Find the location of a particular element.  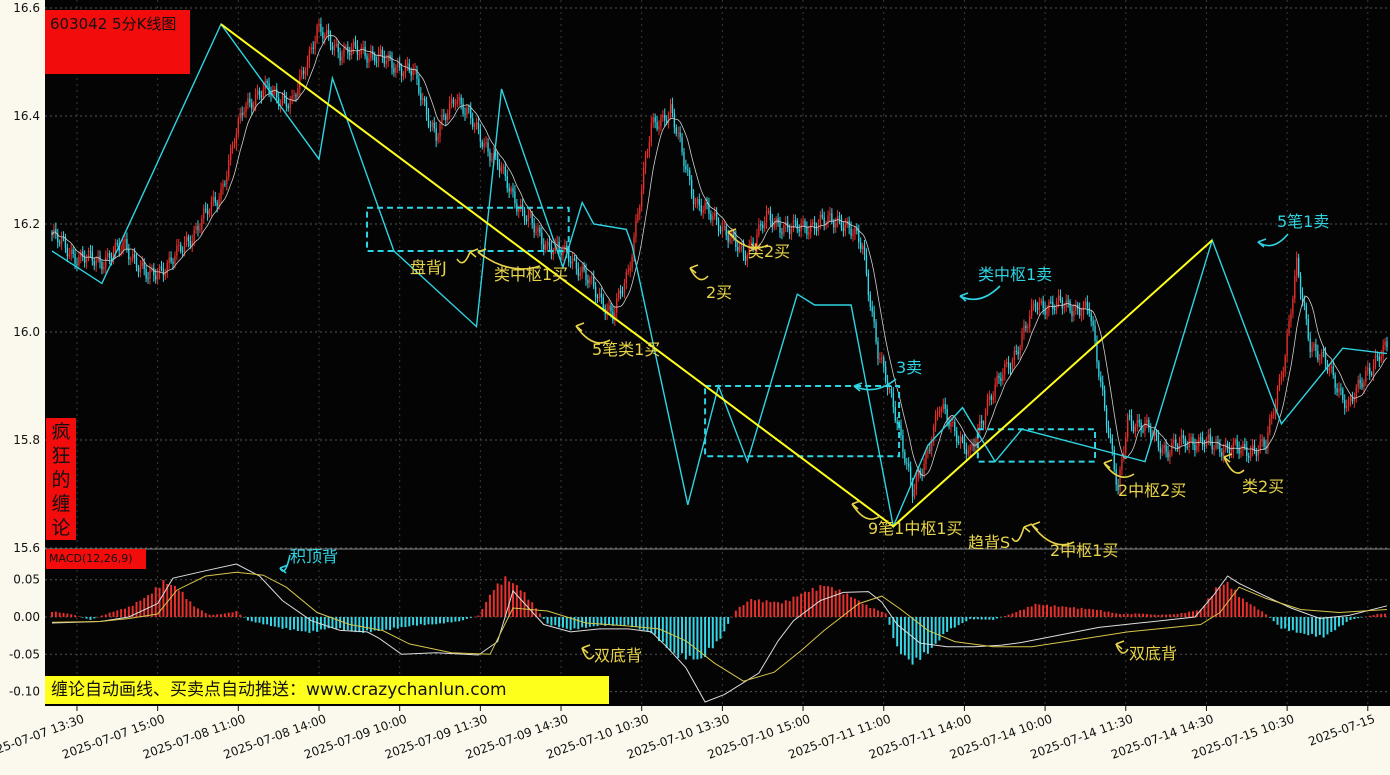

annotation-label: 积顶背 is located at coordinates (314, 556).